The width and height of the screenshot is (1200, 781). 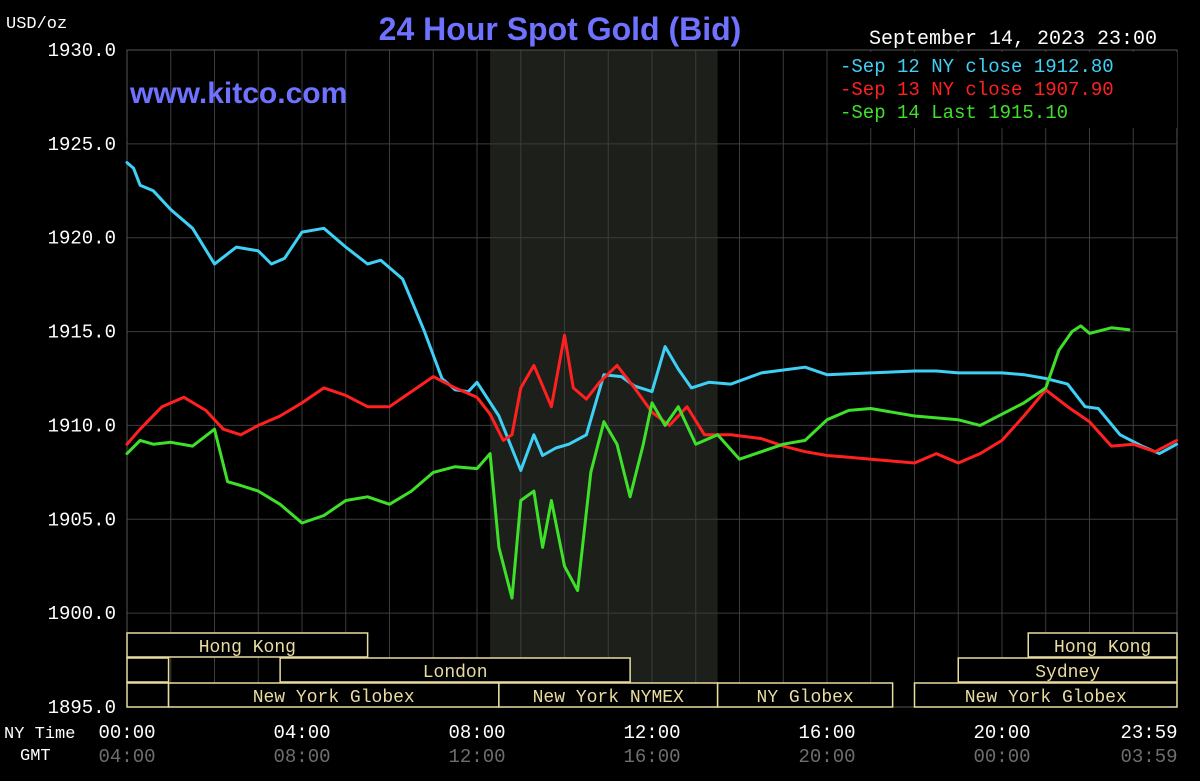 I want to click on legend-entry: -Sep 12 NY close 1912.80, so click(x=977, y=67).